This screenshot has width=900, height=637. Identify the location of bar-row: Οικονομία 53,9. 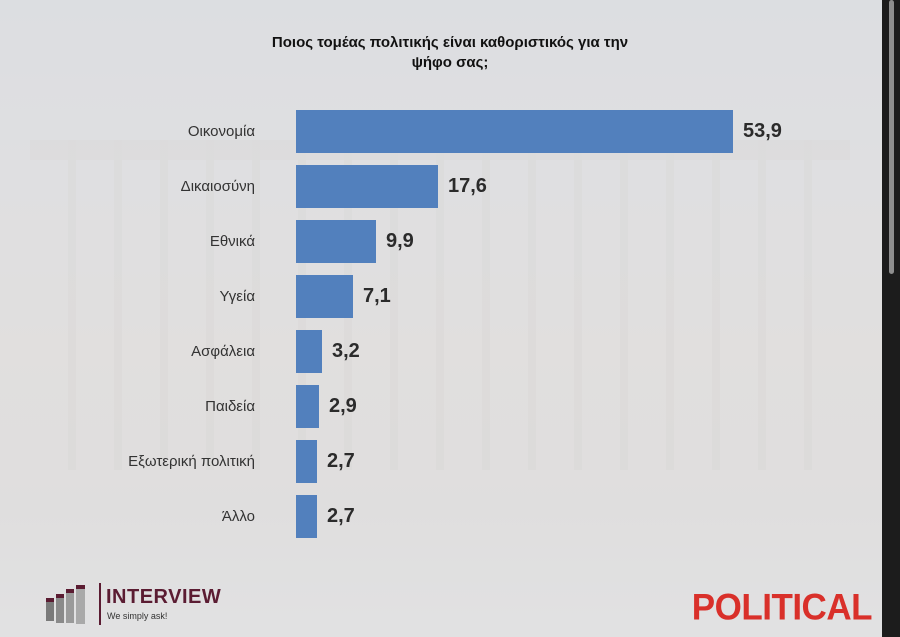
(430, 131).